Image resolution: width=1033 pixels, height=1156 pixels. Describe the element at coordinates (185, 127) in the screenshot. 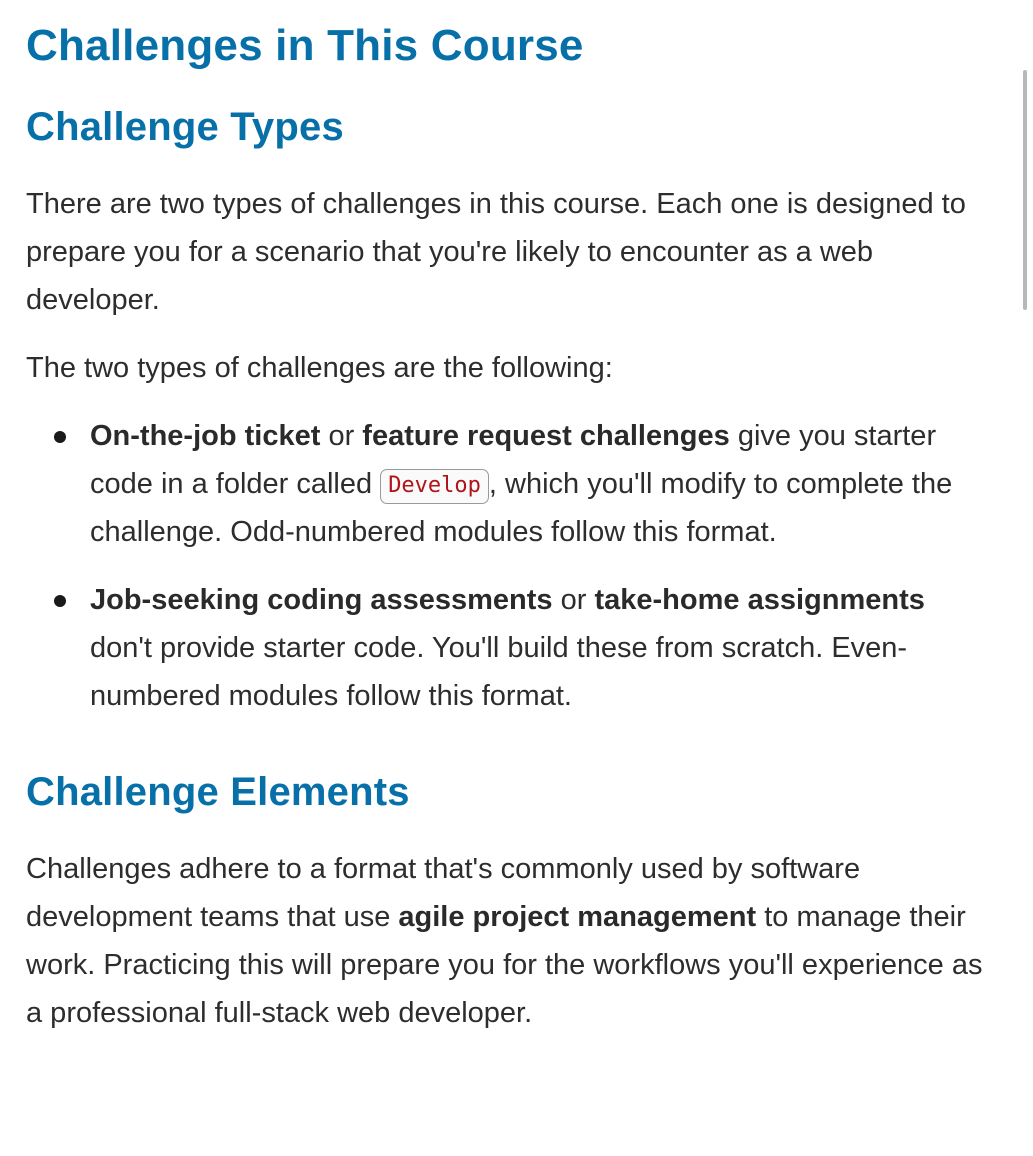

I see `section-heading-challenge-types: Challenge Types` at that location.